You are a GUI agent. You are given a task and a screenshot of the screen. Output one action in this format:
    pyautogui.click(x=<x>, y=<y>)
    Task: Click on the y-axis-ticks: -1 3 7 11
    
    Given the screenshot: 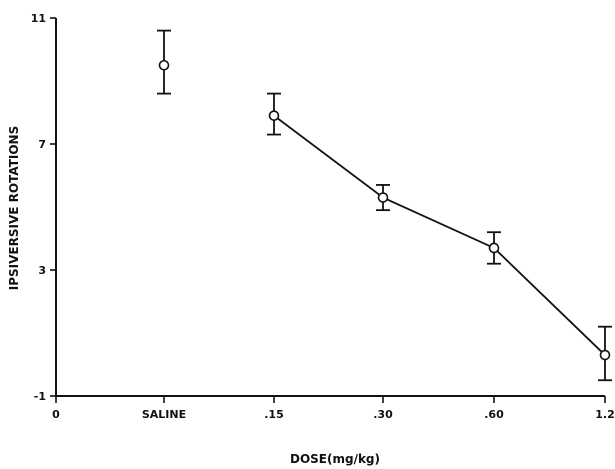 What is the action you would take?
    pyautogui.click(x=43, y=207)
    